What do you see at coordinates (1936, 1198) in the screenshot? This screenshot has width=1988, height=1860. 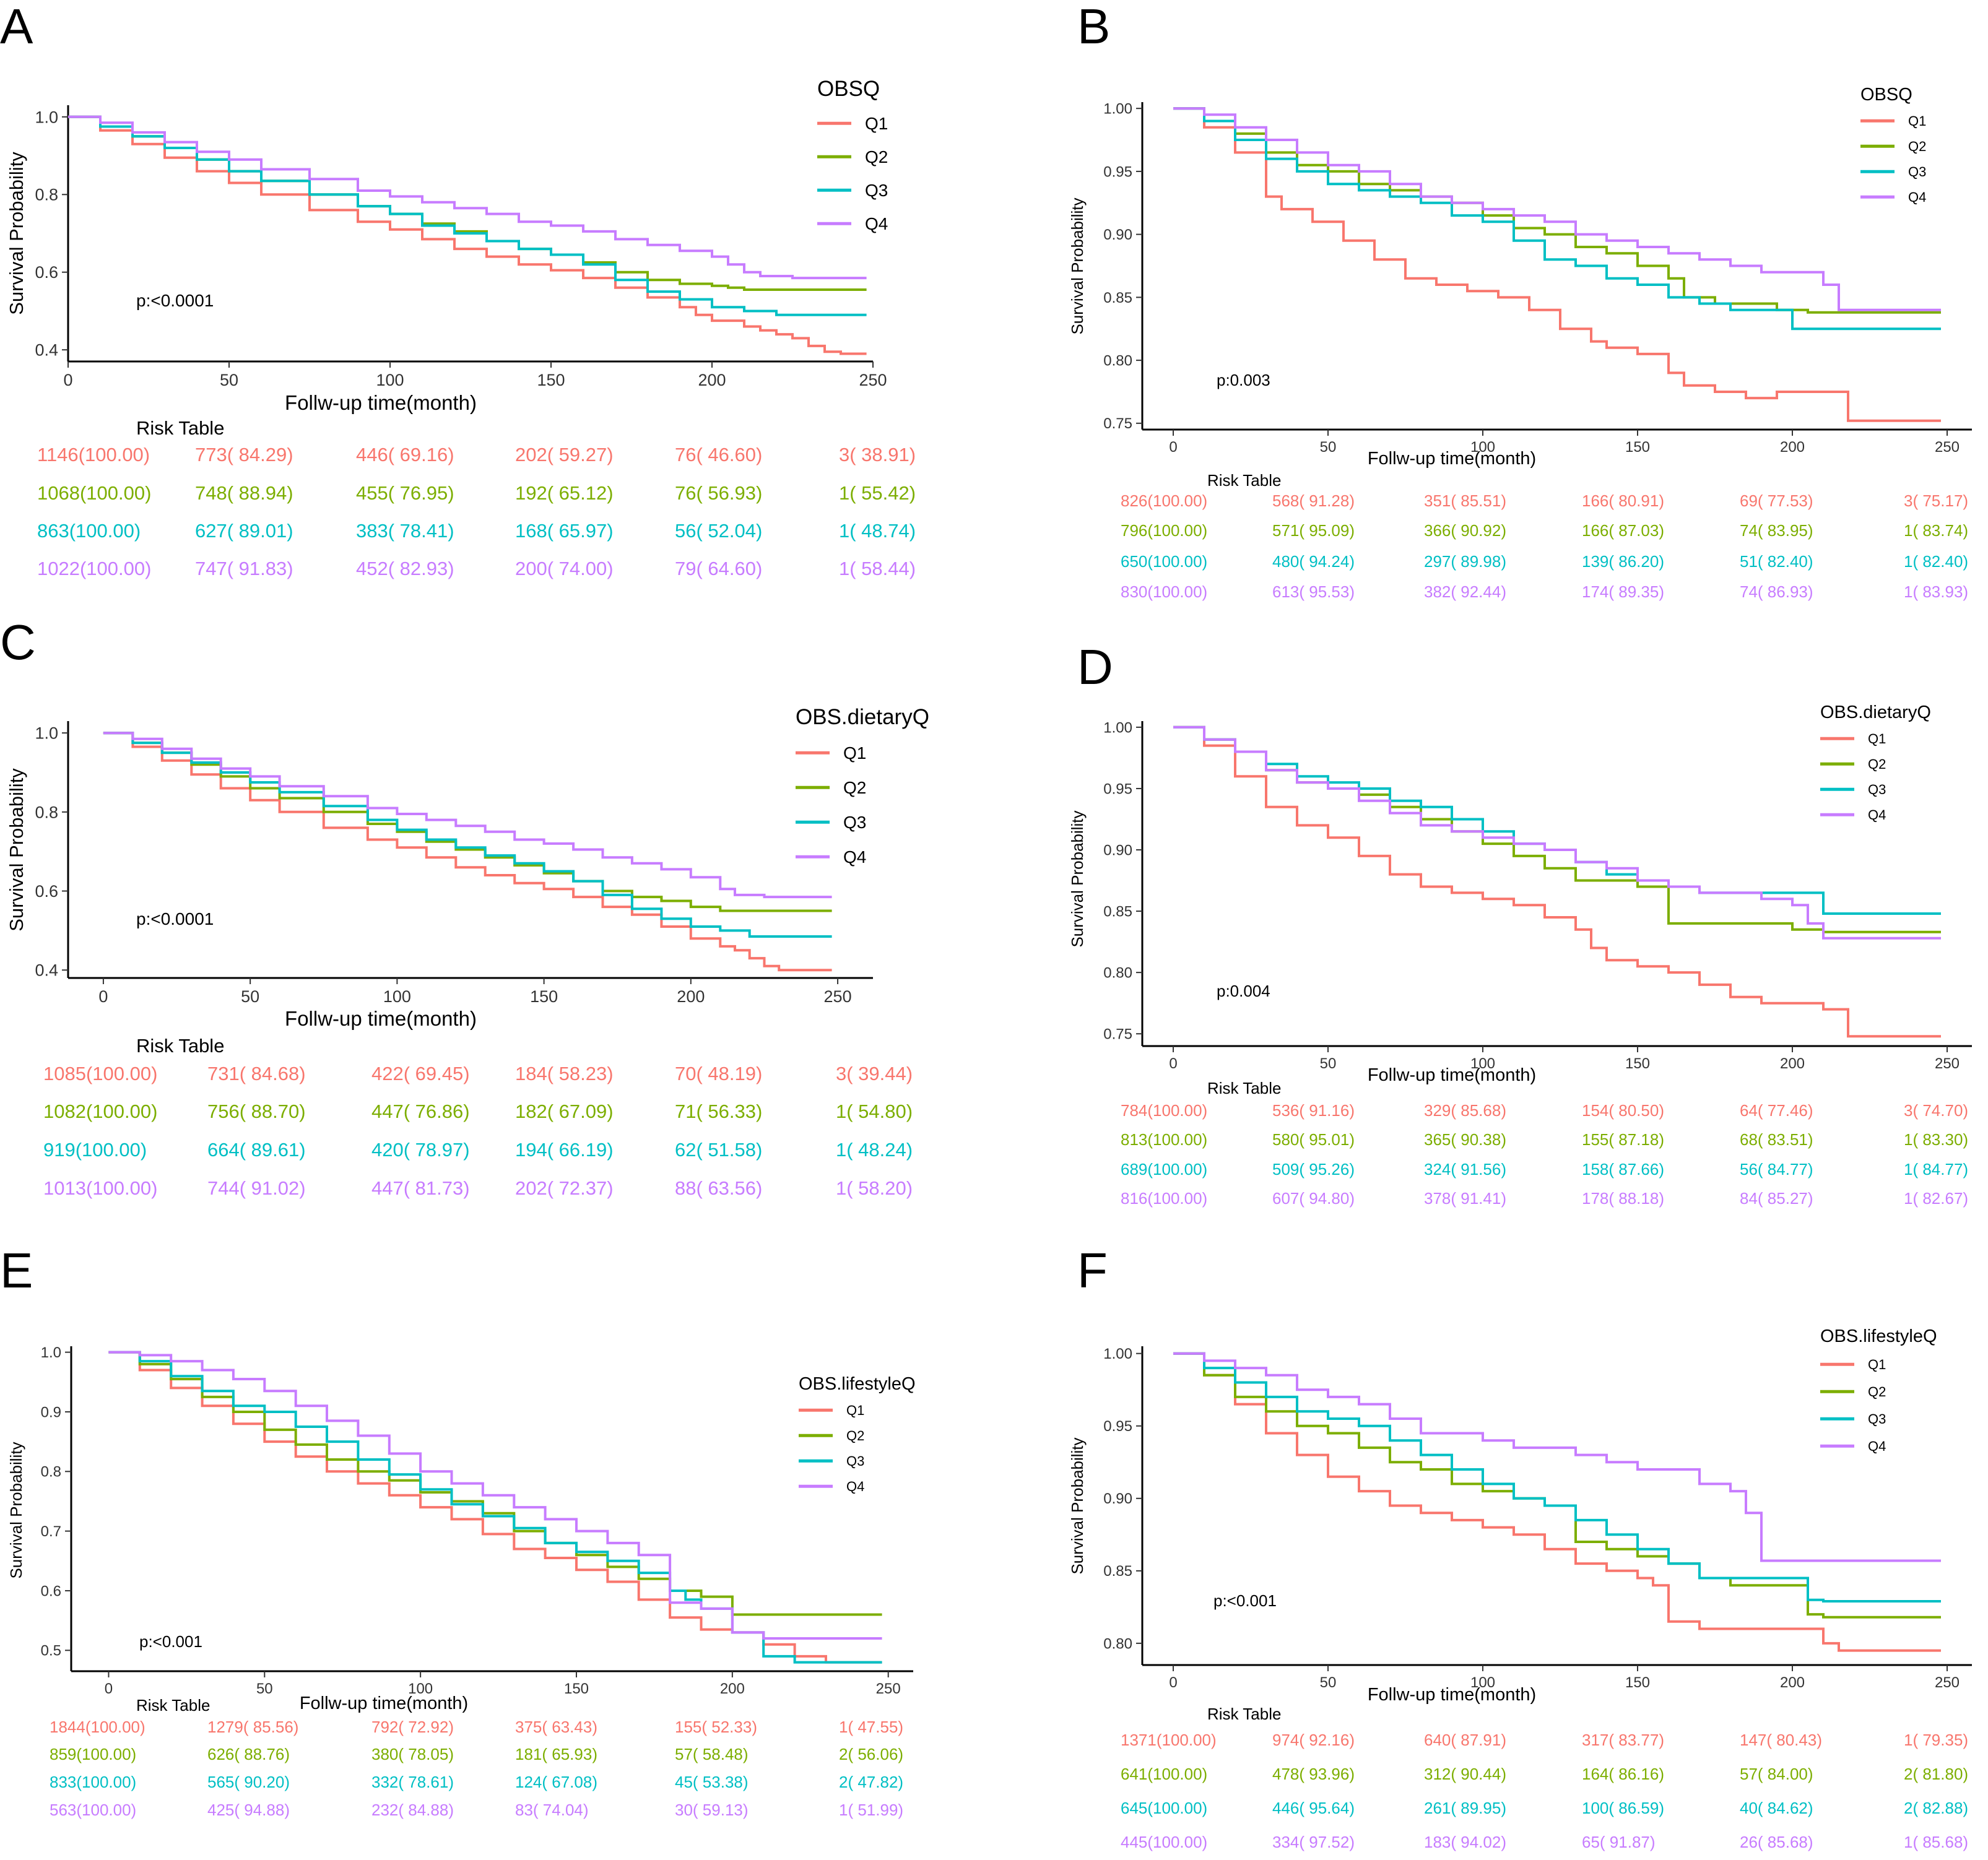 I see `panel-d-risk-cell-q4: 1( 82.67)` at bounding box center [1936, 1198].